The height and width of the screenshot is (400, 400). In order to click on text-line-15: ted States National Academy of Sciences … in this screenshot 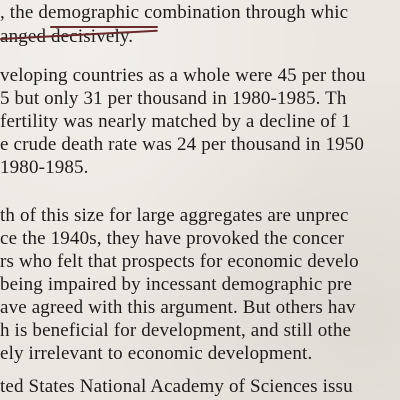, I will do `click(176, 386)`.